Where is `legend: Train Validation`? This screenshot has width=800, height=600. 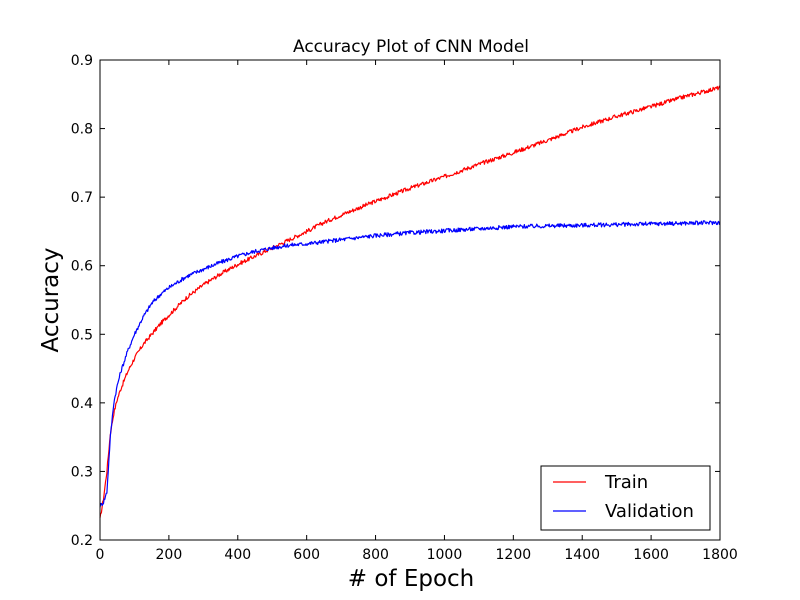 legend: Train Validation is located at coordinates (625, 498).